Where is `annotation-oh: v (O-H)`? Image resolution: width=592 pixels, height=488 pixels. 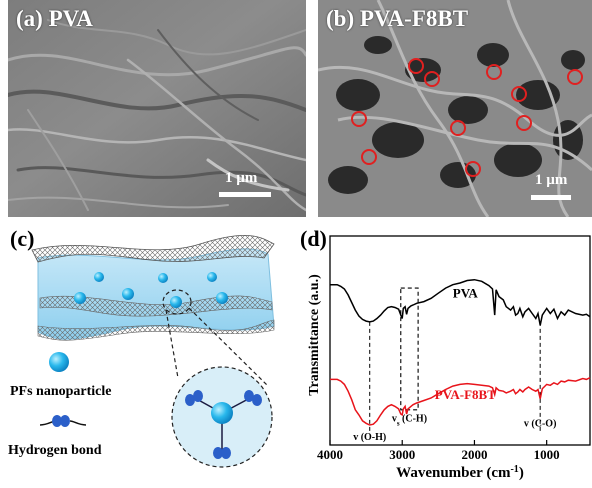 annotation-oh: v (O-H) is located at coordinates (369, 437).